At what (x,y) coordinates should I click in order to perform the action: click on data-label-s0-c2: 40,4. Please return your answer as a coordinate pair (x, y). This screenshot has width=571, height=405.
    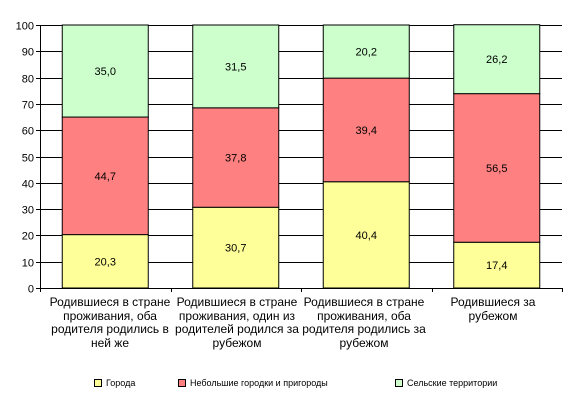
    Looking at the image, I should click on (366, 236).